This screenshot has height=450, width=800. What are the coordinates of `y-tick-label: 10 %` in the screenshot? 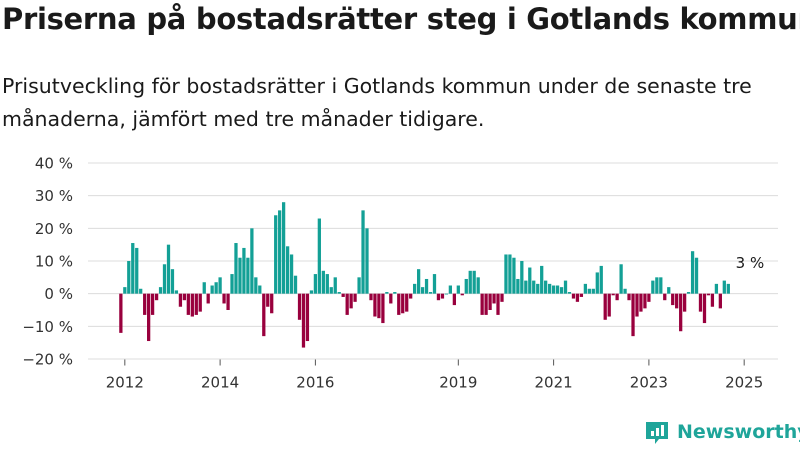 It's located at (54, 262).